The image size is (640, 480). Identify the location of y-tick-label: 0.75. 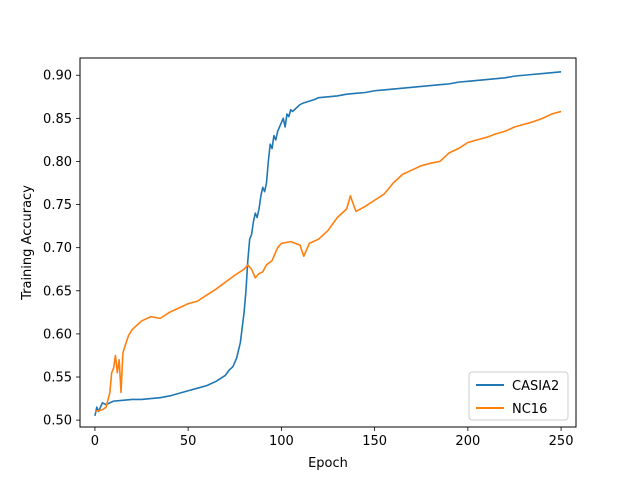
(57, 205).